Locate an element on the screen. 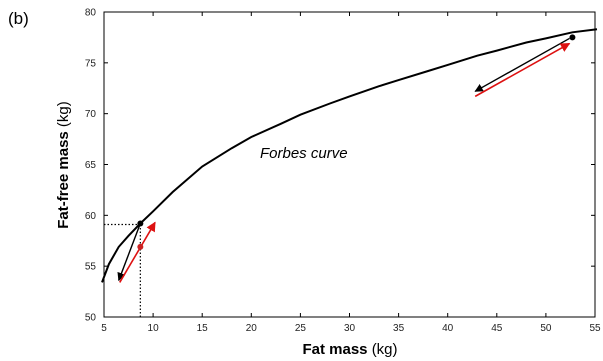 This screenshot has width=603, height=361. panel-label: (b) is located at coordinates (18, 18).